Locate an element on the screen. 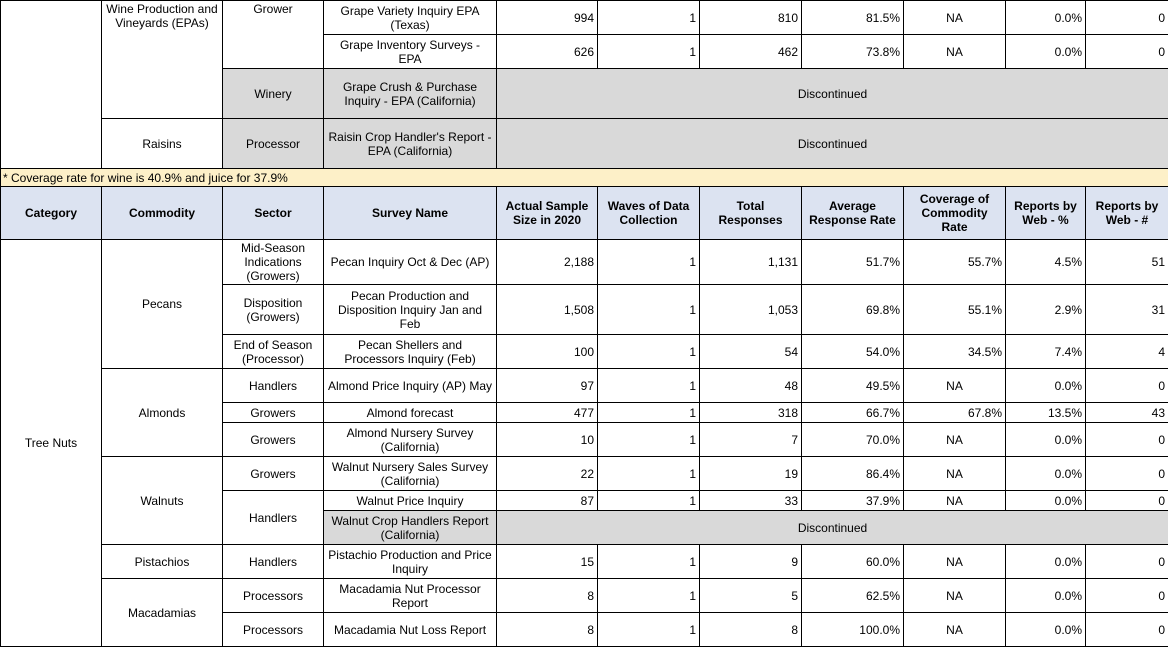 This screenshot has height=647, width=1168. commodity-cell: Walnuts is located at coordinates (162, 501).